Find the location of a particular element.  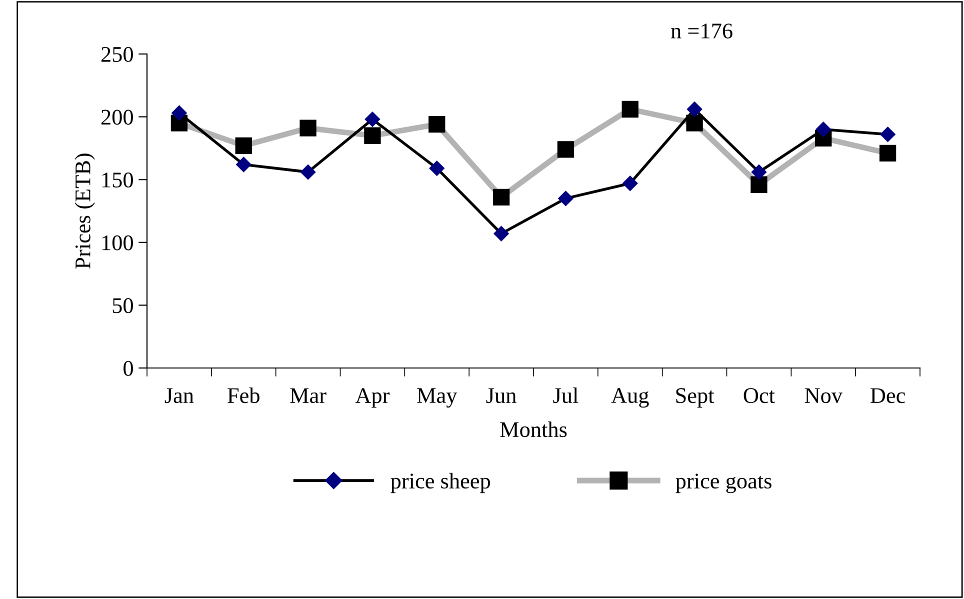

x-tick-label: Dec is located at coordinates (887, 396).